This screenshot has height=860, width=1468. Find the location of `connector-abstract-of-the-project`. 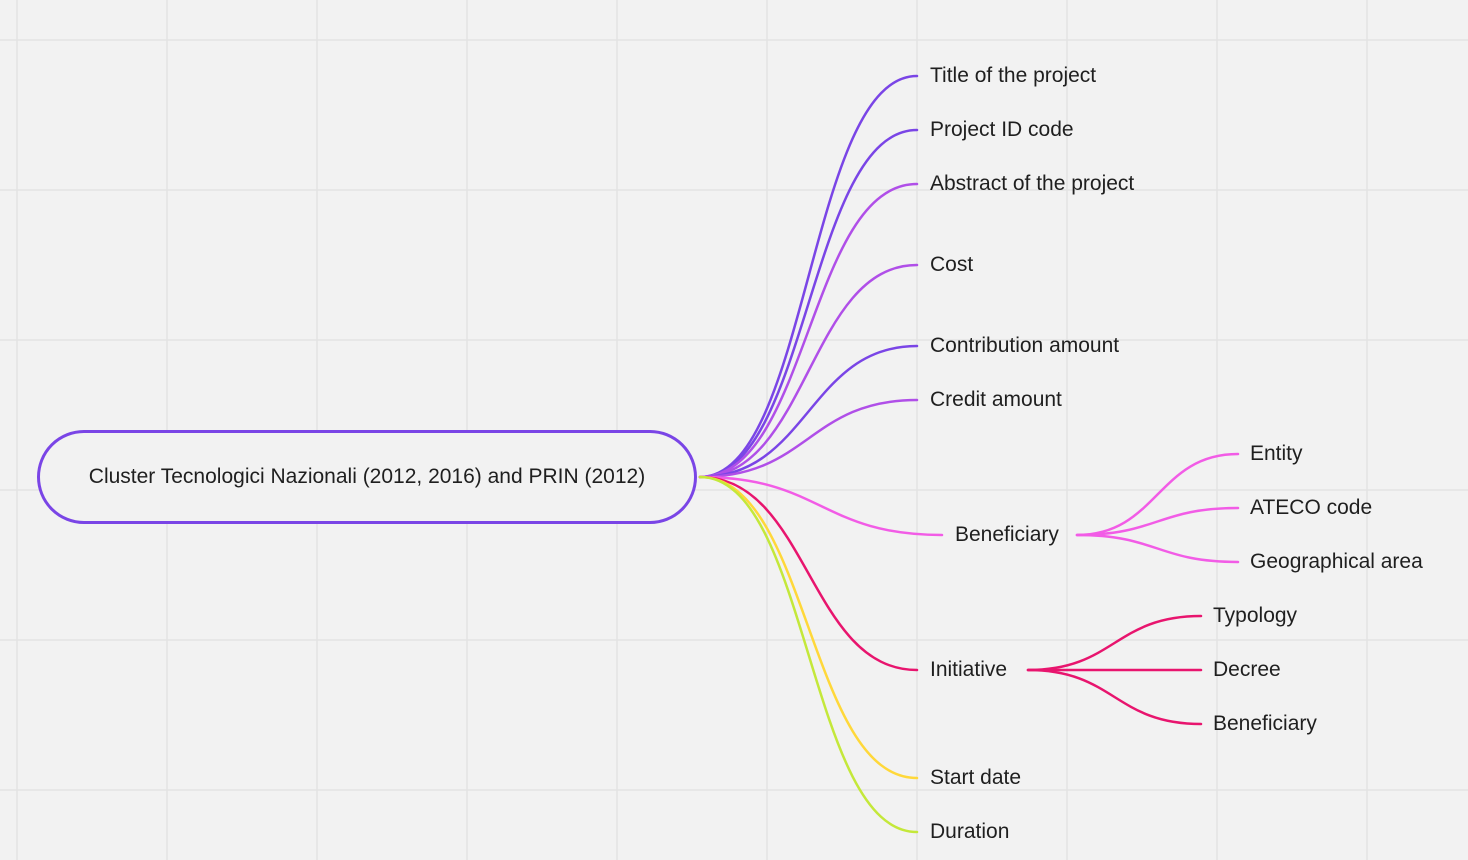

connector-abstract-of-the-project is located at coordinates (808, 330).